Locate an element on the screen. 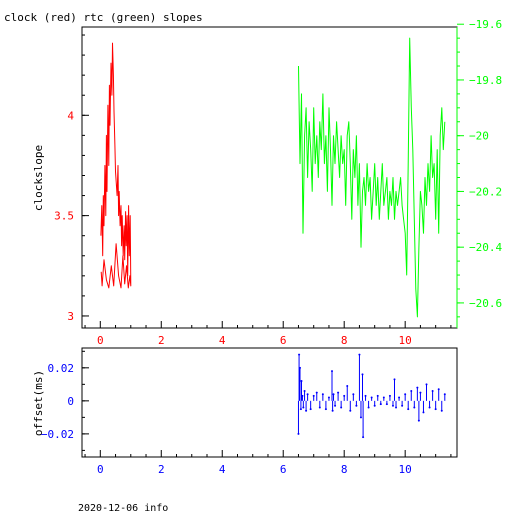  y2-tick-label: −20.4 is located at coordinates (485, 247).